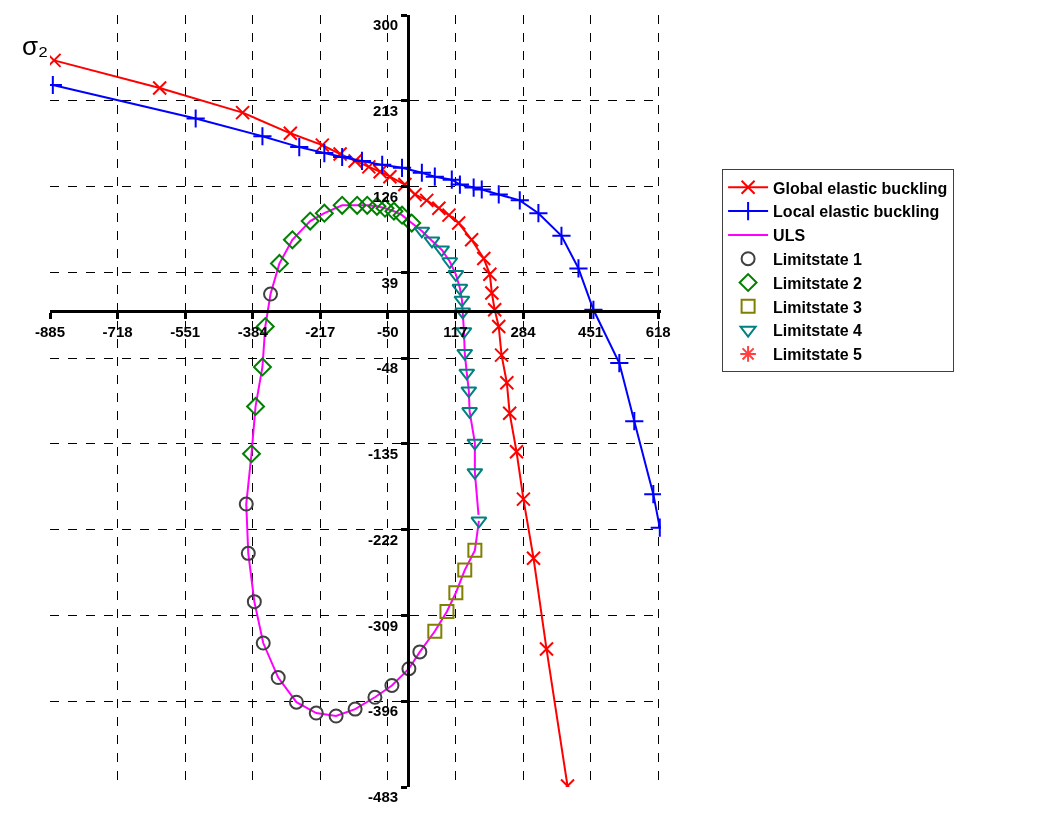 This screenshot has height=817, width=1044. Describe the element at coordinates (818, 307) in the screenshot. I see `legend-label: Limitstate 3` at that location.